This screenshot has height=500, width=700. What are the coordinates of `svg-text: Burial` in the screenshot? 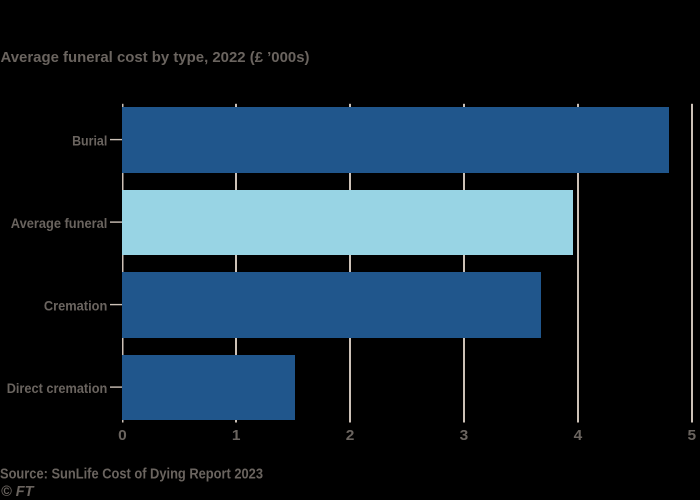 It's located at (89, 141).